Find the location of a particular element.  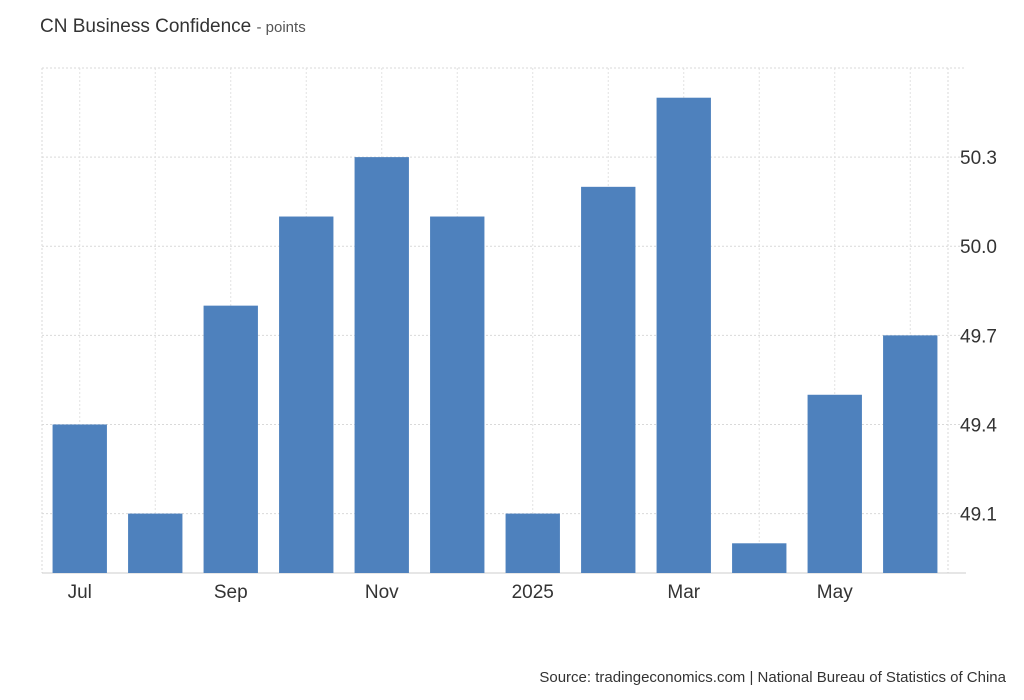

x-axis-ticks: Jul Sep Nov 2025 Mar May is located at coordinates (461, 592).